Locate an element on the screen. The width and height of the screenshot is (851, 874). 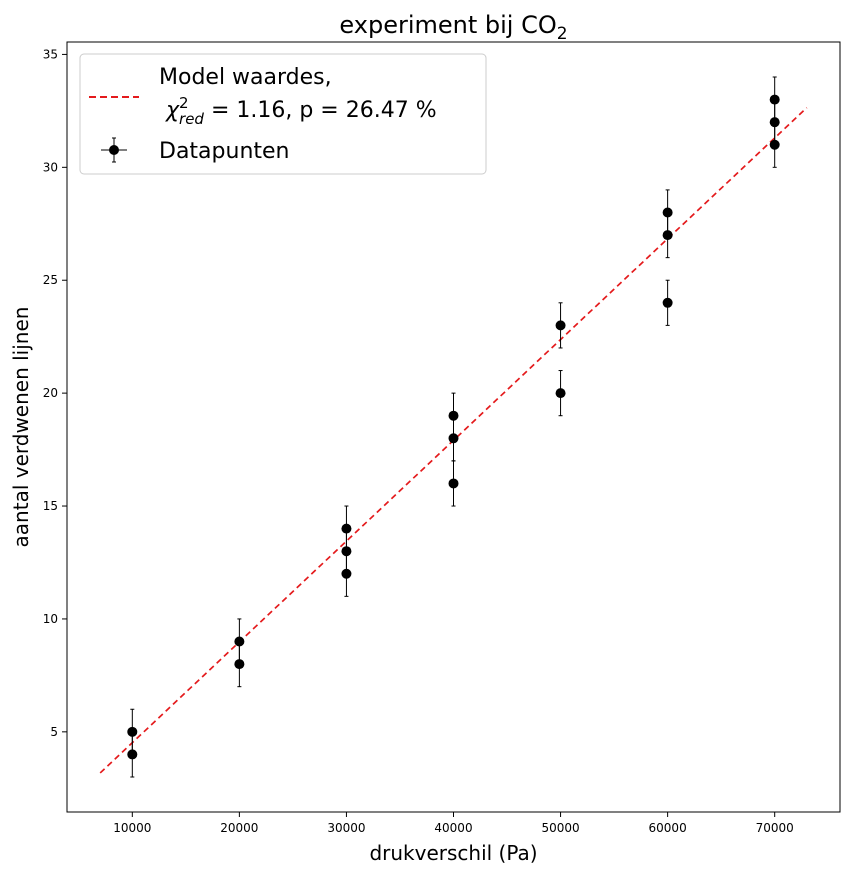
legend-data-label: Datapunten is located at coordinates (224, 151).